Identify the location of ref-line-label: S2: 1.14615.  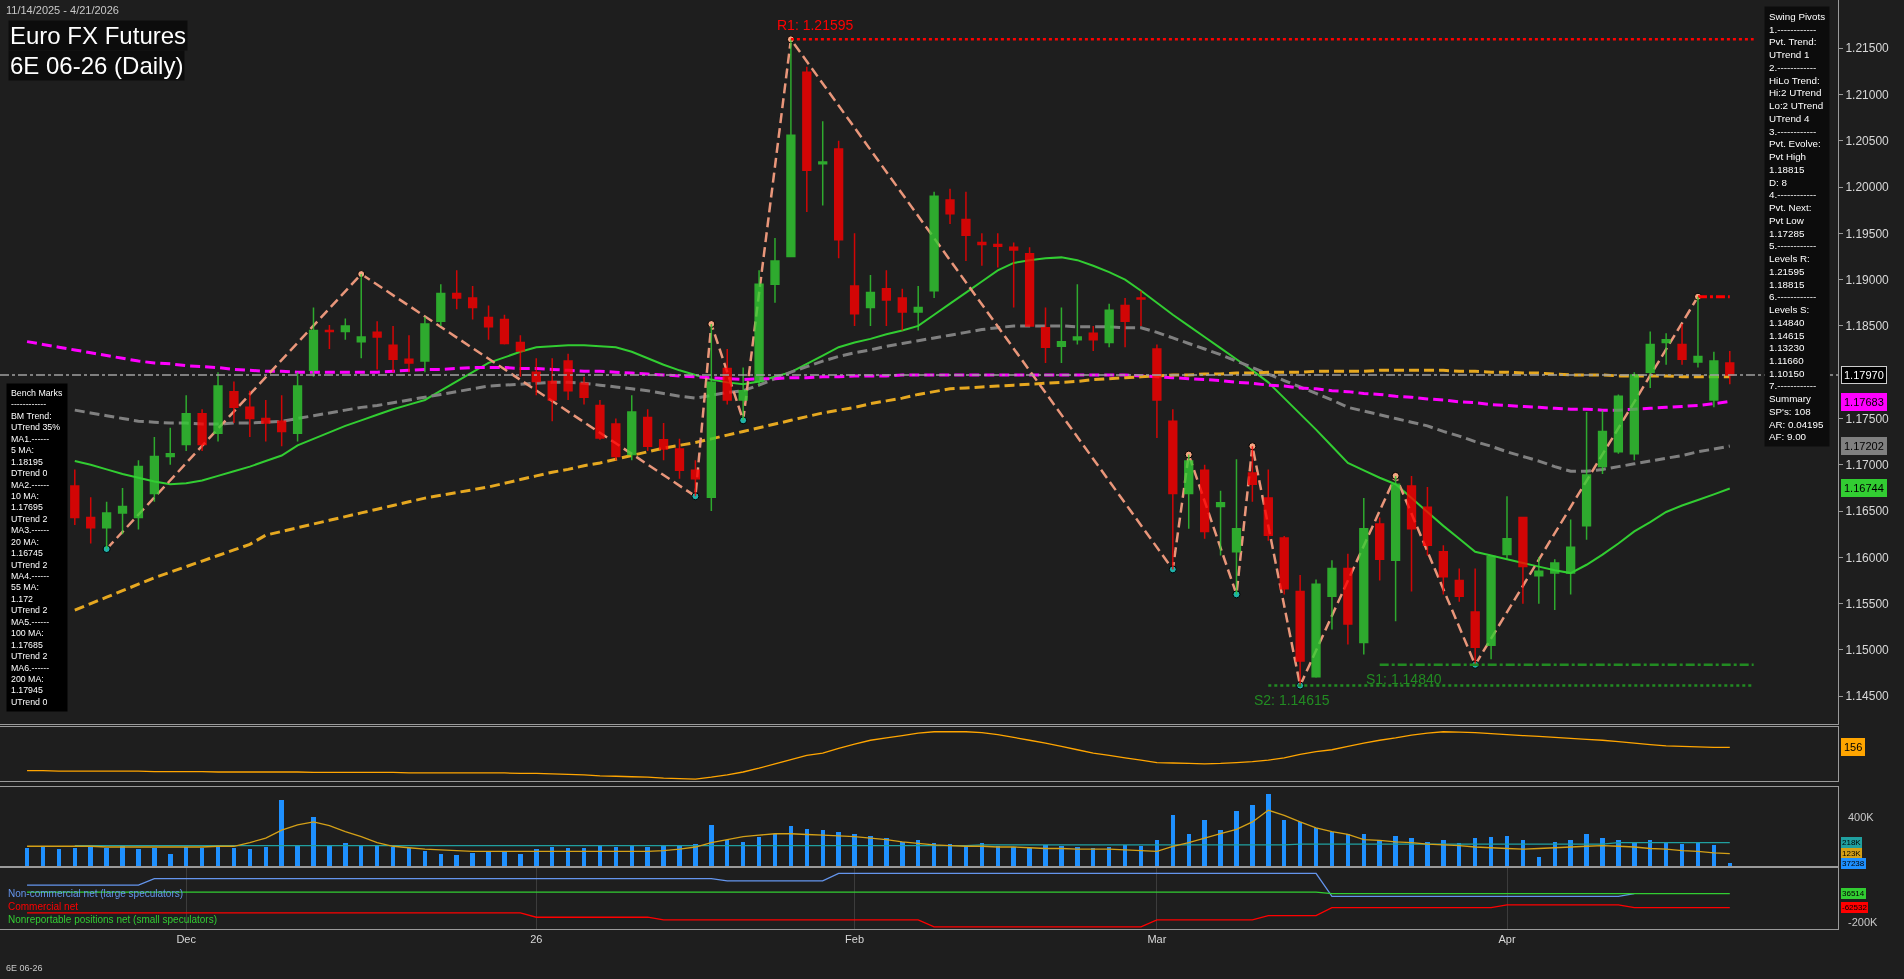
(1292, 700).